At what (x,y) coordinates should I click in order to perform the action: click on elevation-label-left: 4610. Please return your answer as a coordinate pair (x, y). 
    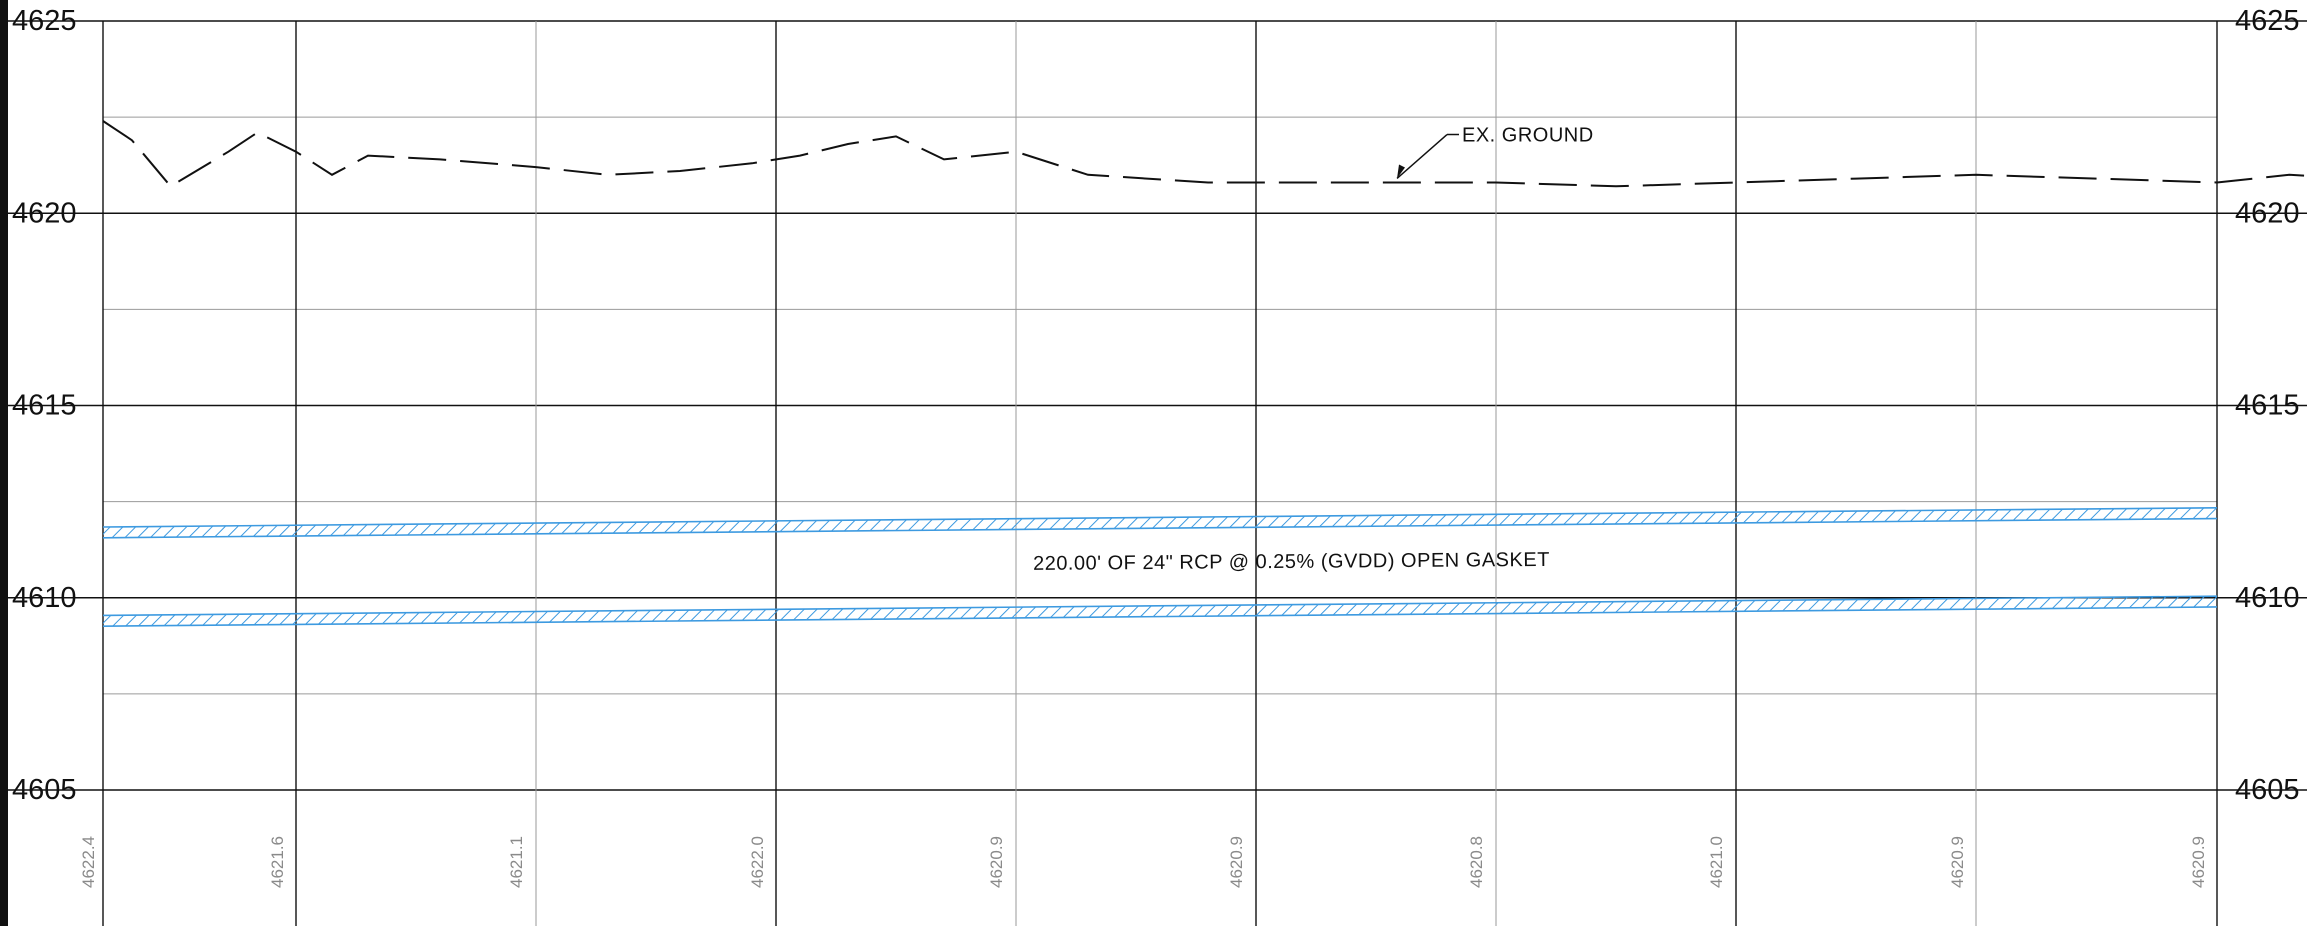
    Looking at the image, I should click on (44, 598).